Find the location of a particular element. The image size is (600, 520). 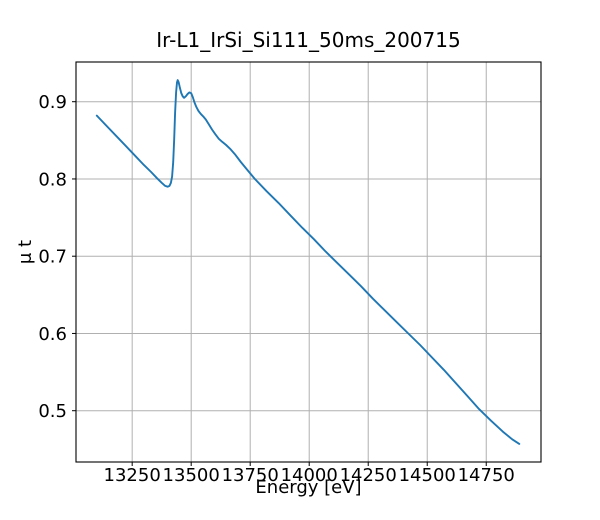

y-tick-label: 0.9 is located at coordinates (52, 102).